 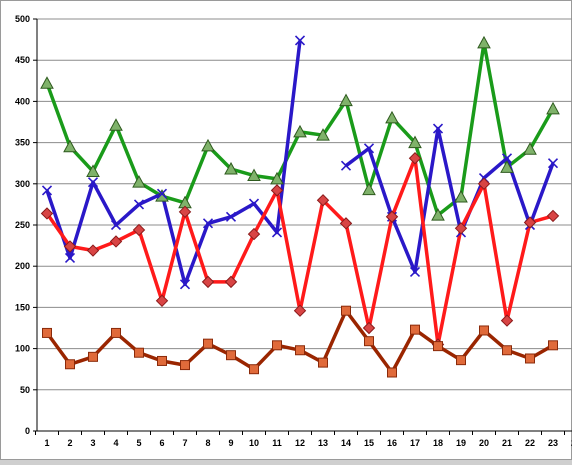 What do you see at coordinates (299, 341) in the screenshot?
I see `series-4-line` at bounding box center [299, 341].